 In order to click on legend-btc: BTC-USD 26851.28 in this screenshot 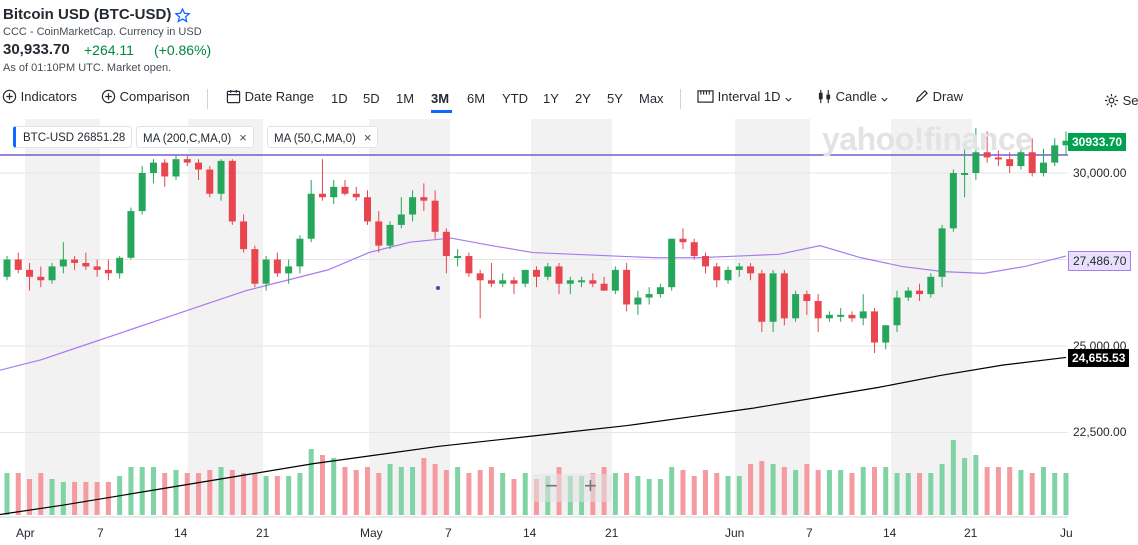, I will do `click(73, 137)`.